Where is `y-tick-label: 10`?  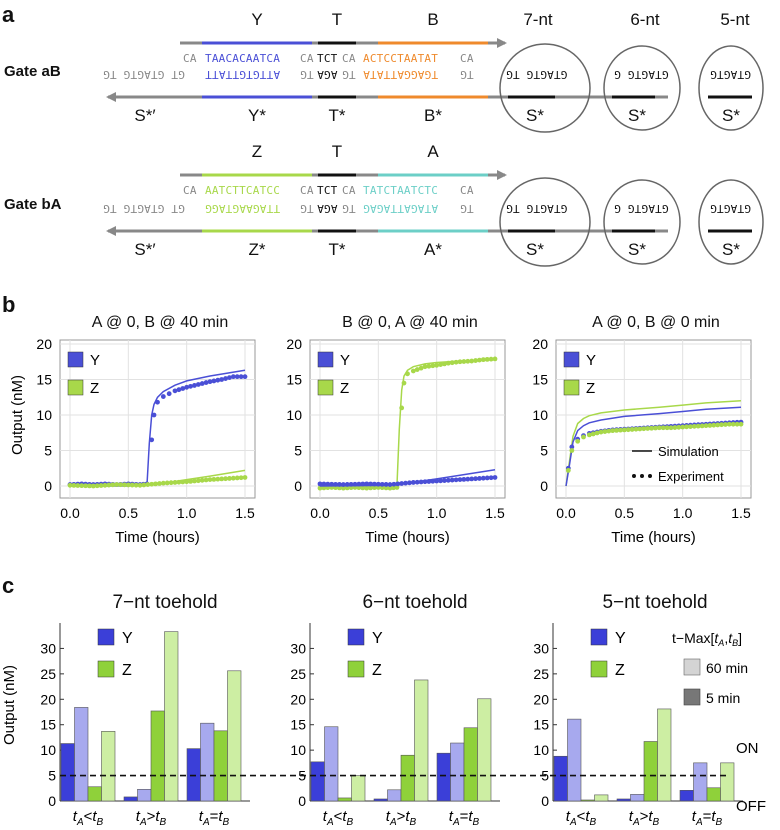 y-tick-label: 10 is located at coordinates (540, 415).